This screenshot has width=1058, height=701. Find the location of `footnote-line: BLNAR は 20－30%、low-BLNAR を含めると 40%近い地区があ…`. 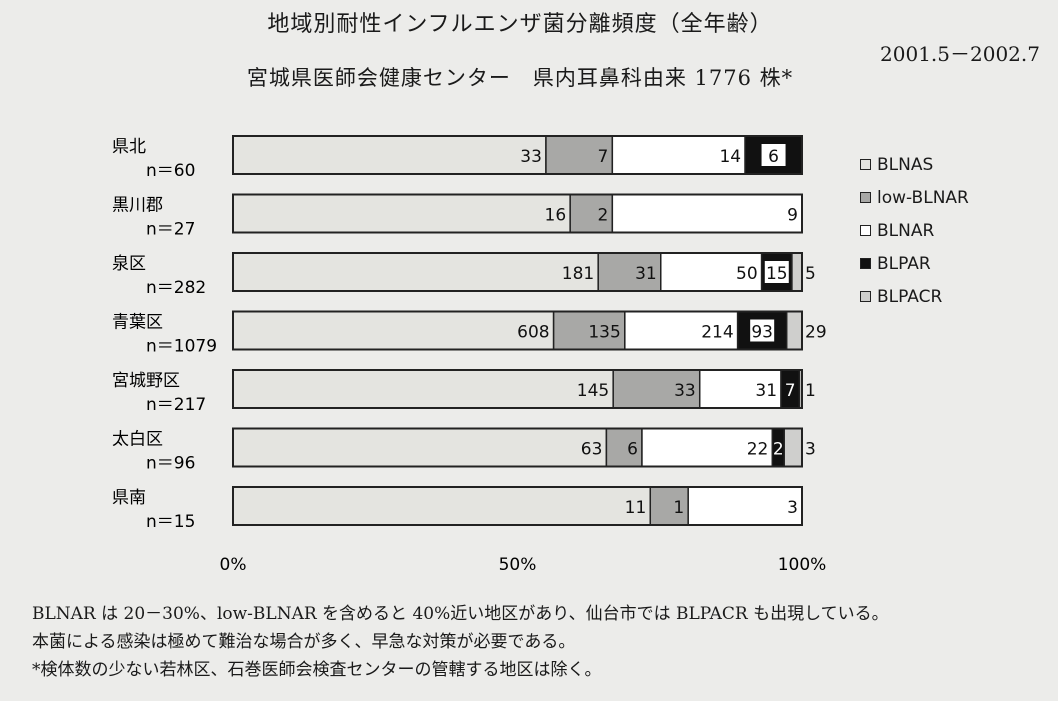

footnote-line: BLNAR は 20－30%、low-BLNAR を含めると 40%近い地区があ… is located at coordinates (460, 614).